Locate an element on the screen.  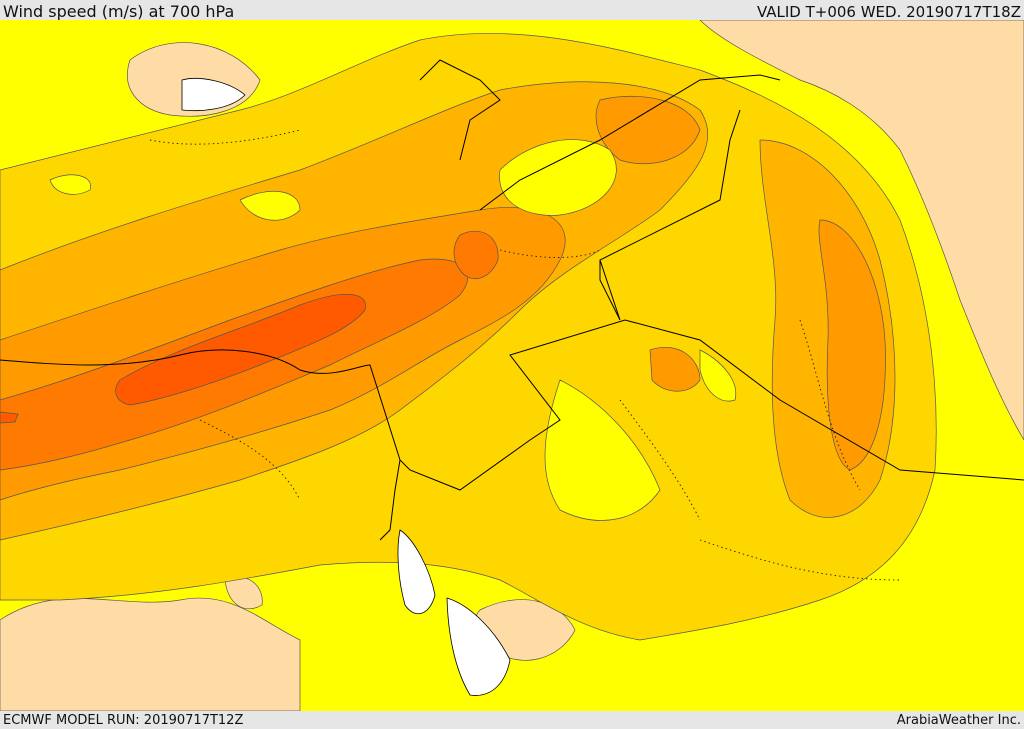
orange-patch-jordan is located at coordinates (675, 369).